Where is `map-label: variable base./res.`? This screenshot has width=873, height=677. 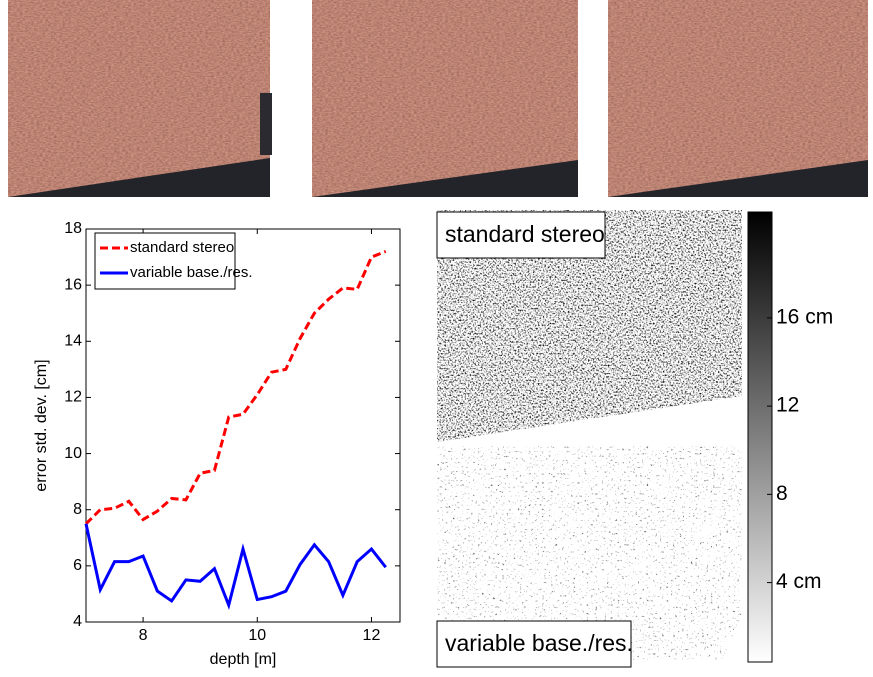
map-label: variable base./res. is located at coordinates (539, 643).